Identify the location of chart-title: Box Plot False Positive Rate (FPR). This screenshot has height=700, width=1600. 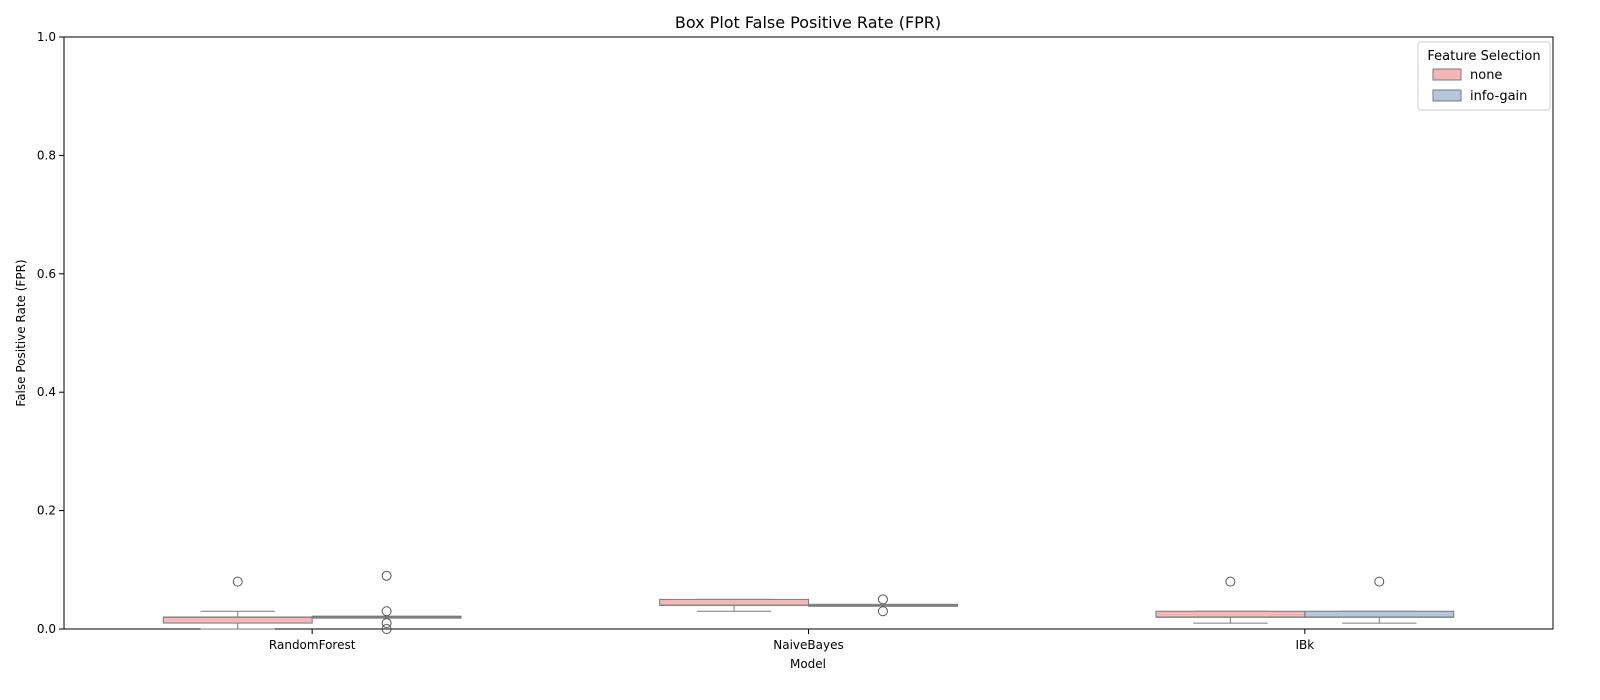
(808, 22).